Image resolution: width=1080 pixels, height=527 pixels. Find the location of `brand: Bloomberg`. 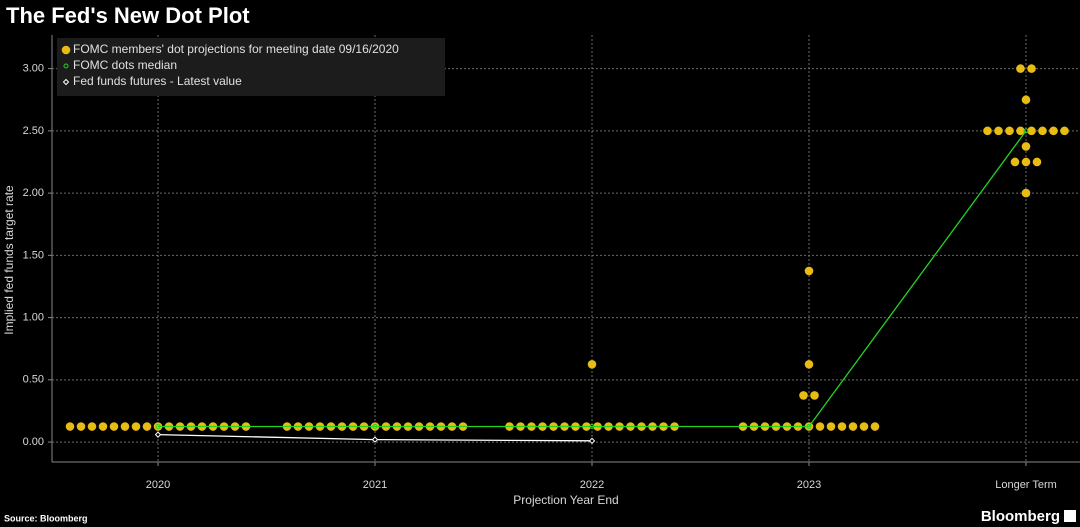

brand: Bloomberg is located at coordinates (1020, 516).